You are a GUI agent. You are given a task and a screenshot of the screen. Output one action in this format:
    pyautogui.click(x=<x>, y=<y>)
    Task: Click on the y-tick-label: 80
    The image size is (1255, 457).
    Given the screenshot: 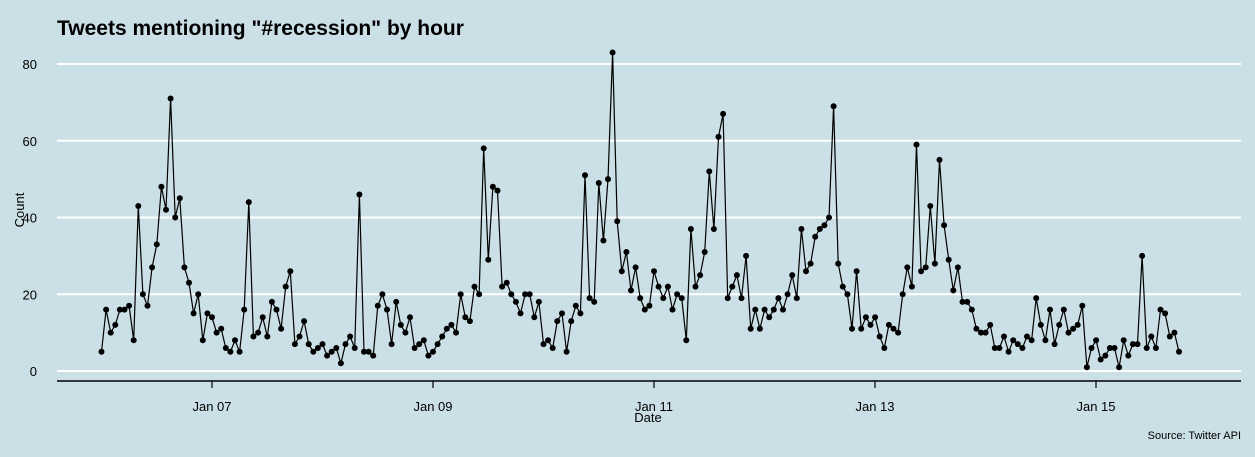 What is the action you would take?
    pyautogui.click(x=30, y=64)
    